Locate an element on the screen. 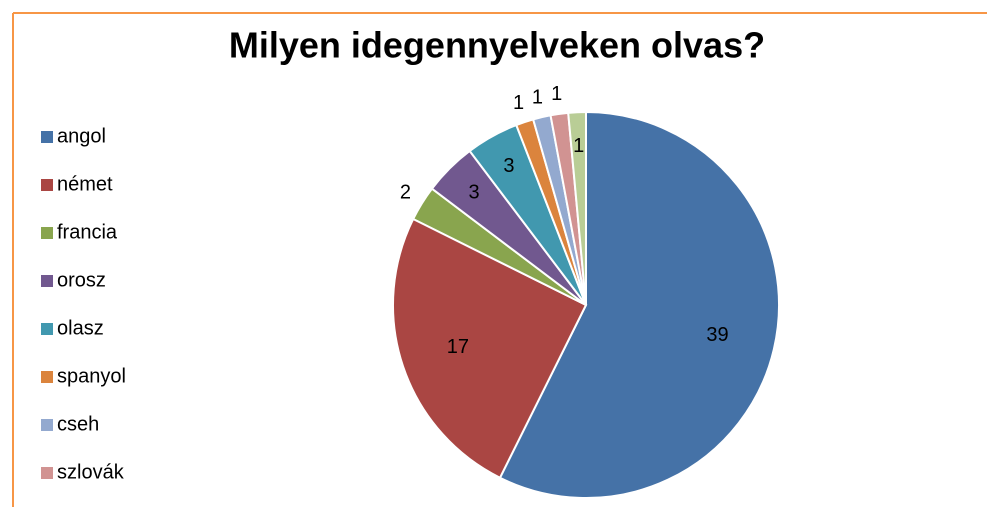 The image size is (987, 507). chart-title: Milyen idegennyelveken olvas? is located at coordinates (497, 45).